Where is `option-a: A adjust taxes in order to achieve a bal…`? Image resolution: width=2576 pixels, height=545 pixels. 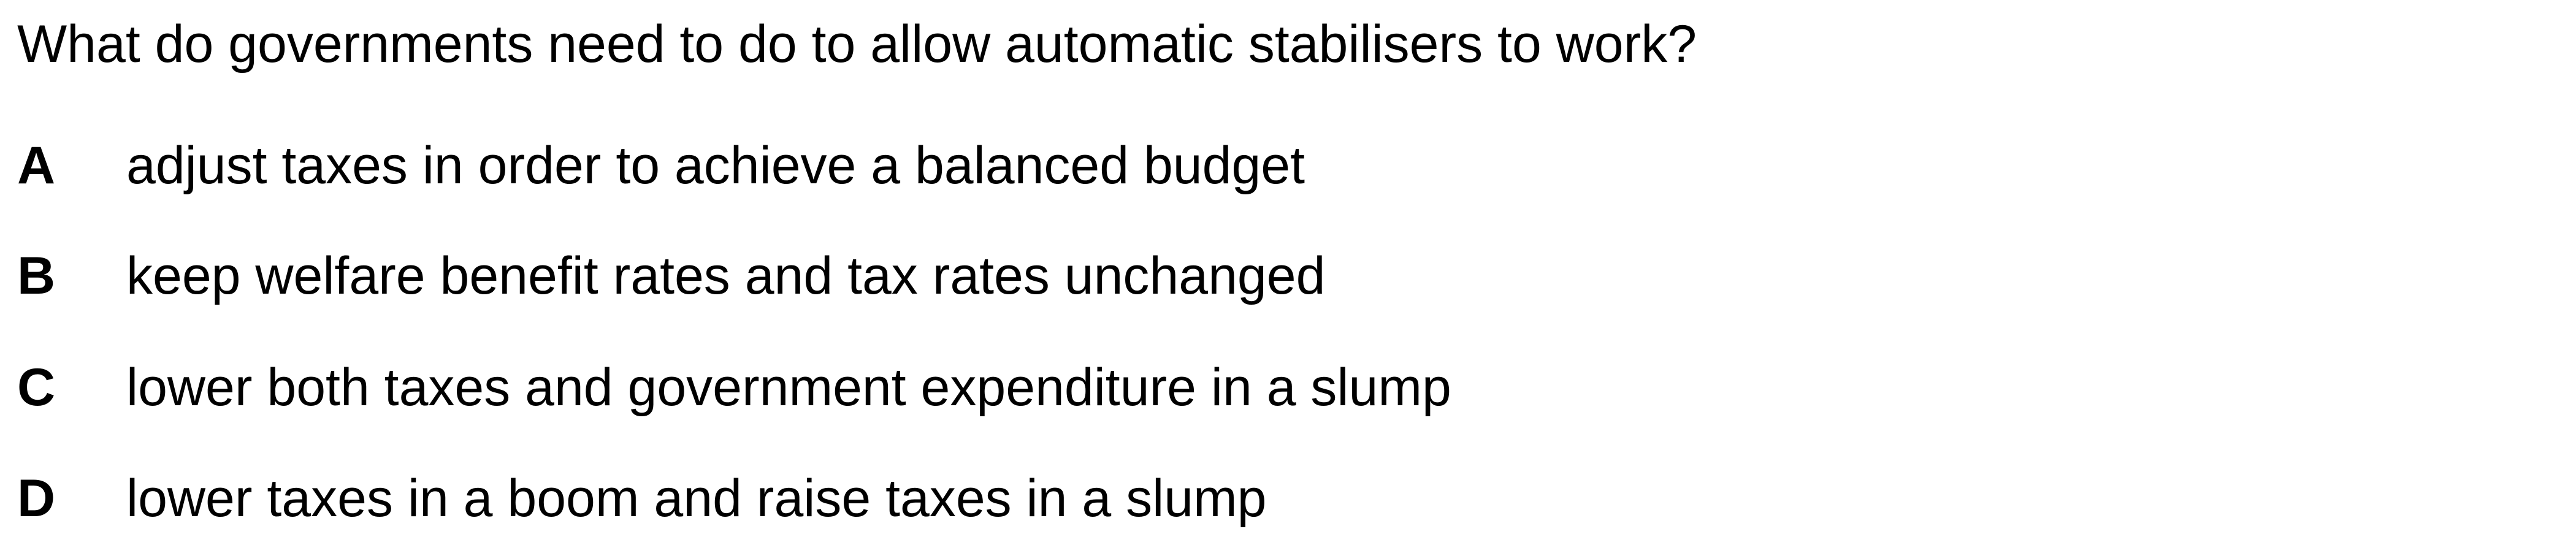 option-a: A adjust taxes in order to achieve a bal… is located at coordinates (661, 165).